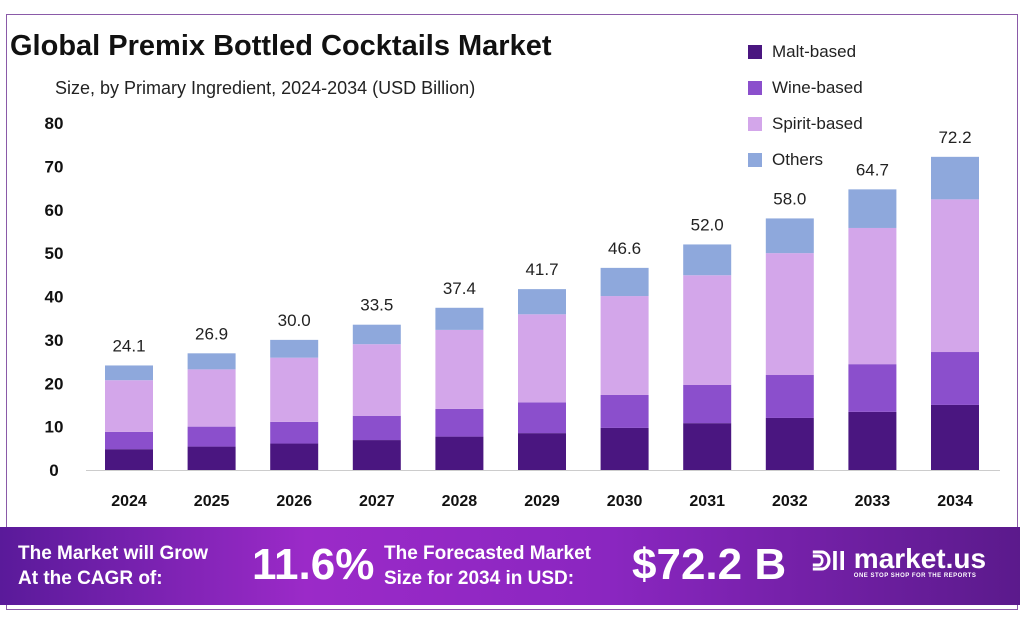 Image resolution: width=1024 pixels, height=619 pixels. Describe the element at coordinates (872, 296) in the screenshot. I see `bar-segment-spirit-based-2033` at that location.